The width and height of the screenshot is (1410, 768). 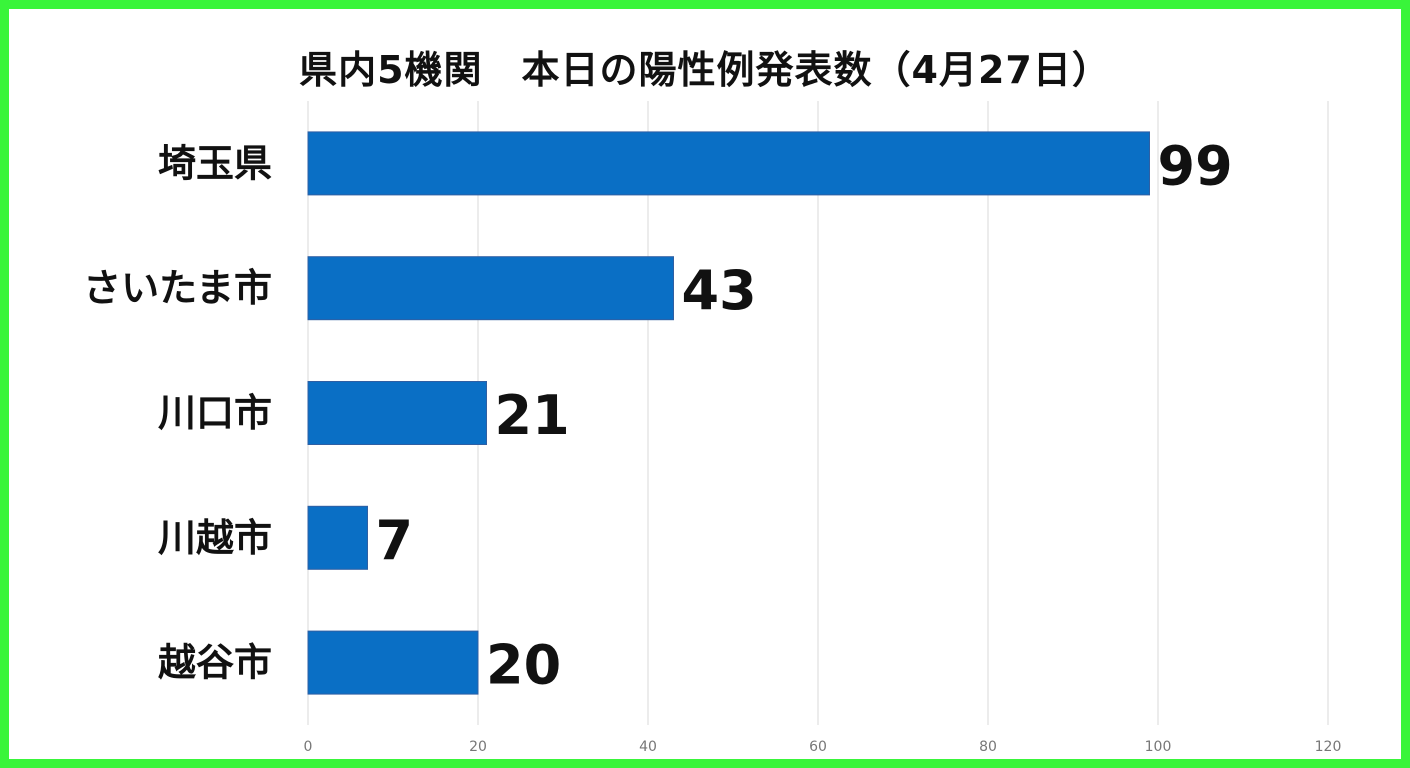 I want to click on x-tick-label: 40, so click(x=648, y=747).